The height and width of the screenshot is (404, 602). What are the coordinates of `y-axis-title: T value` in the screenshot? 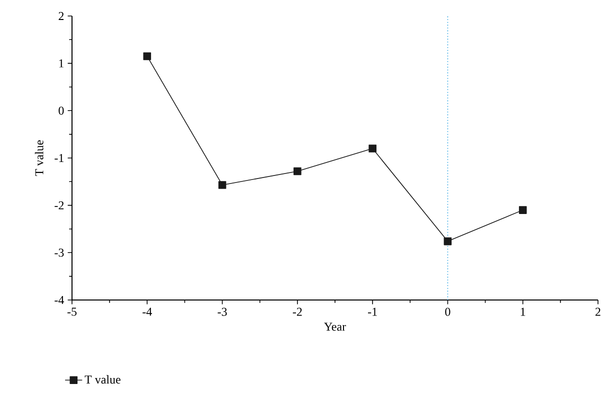 It's located at (39, 158).